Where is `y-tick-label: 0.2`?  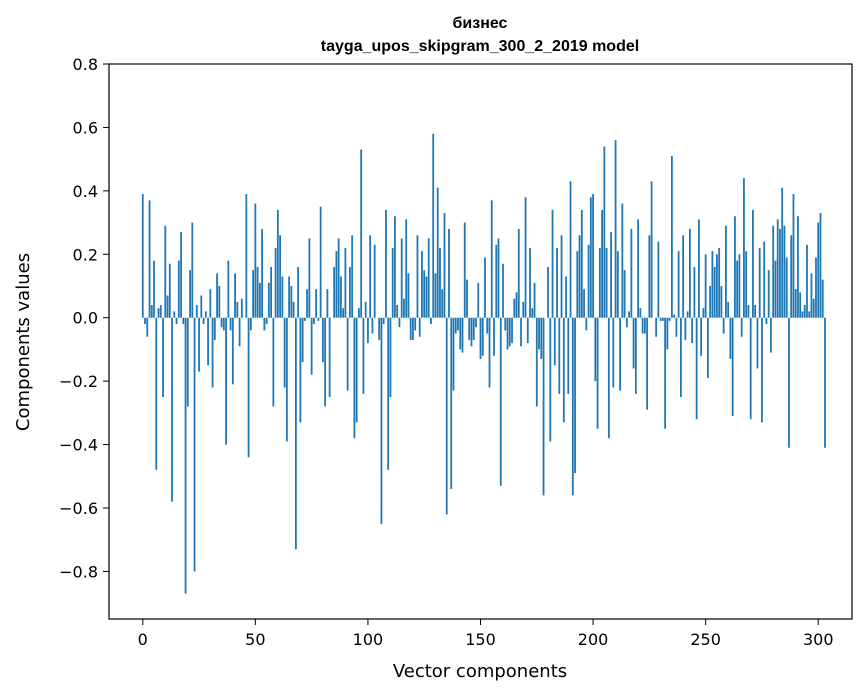 y-tick-label: 0.2 is located at coordinates (85, 254).